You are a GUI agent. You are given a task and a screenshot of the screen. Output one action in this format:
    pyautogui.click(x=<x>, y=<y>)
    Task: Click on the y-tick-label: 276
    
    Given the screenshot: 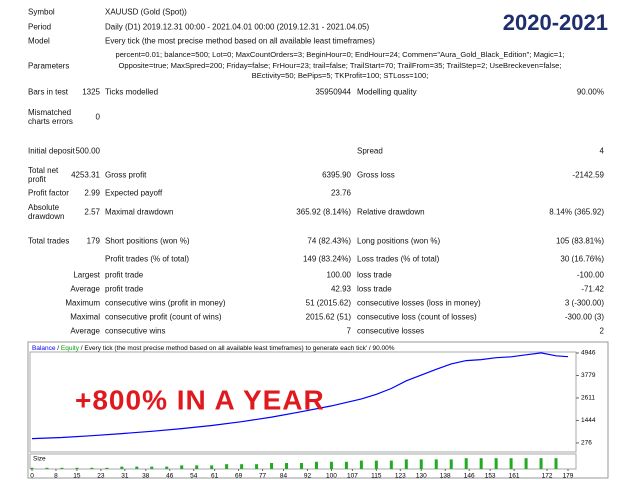 What is the action you would take?
    pyautogui.click(x=586, y=443)
    